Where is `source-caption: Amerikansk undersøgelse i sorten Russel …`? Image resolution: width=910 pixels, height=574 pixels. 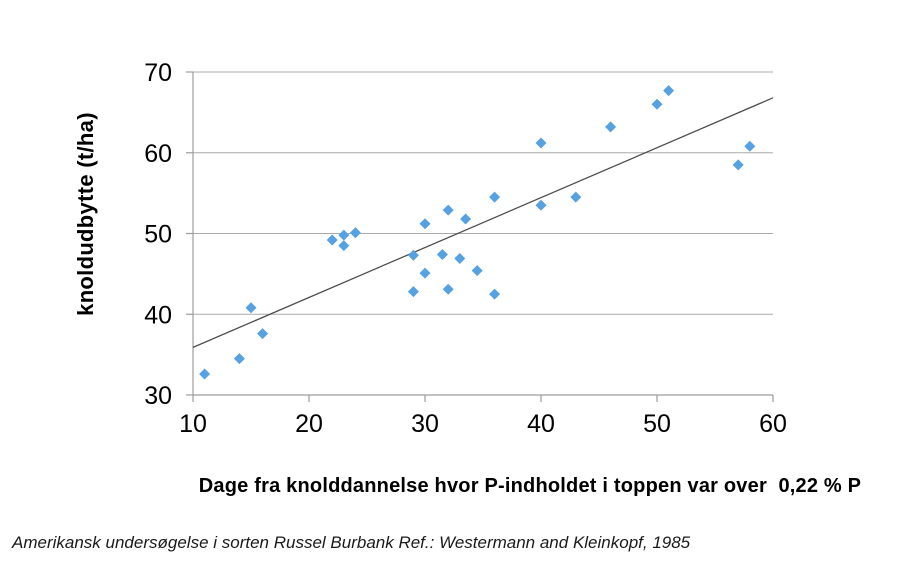 source-caption: Amerikansk undersøgelse i sorten Russel … is located at coordinates (351, 542).